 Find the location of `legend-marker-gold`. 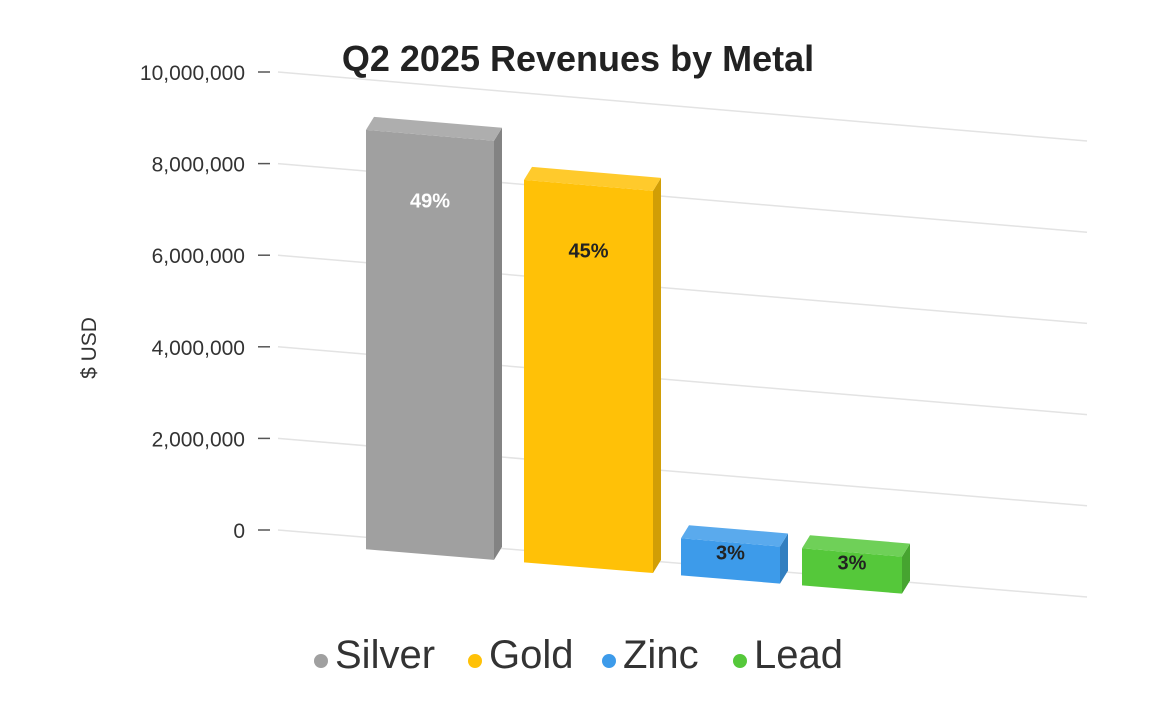

legend-marker-gold is located at coordinates (475, 661).